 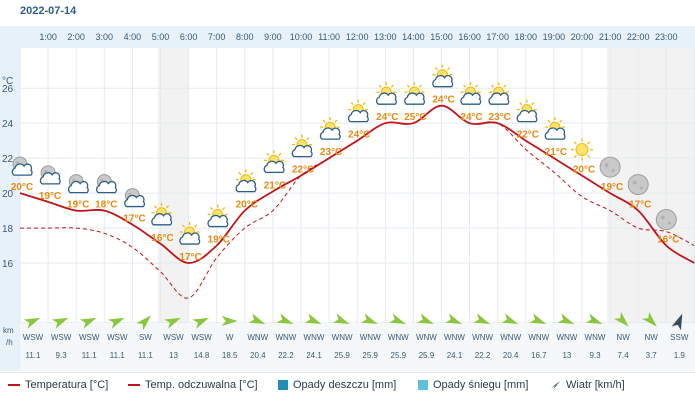 What do you see at coordinates (638, 37) in the screenshot?
I see `hour-label: 22:00` at bounding box center [638, 37].